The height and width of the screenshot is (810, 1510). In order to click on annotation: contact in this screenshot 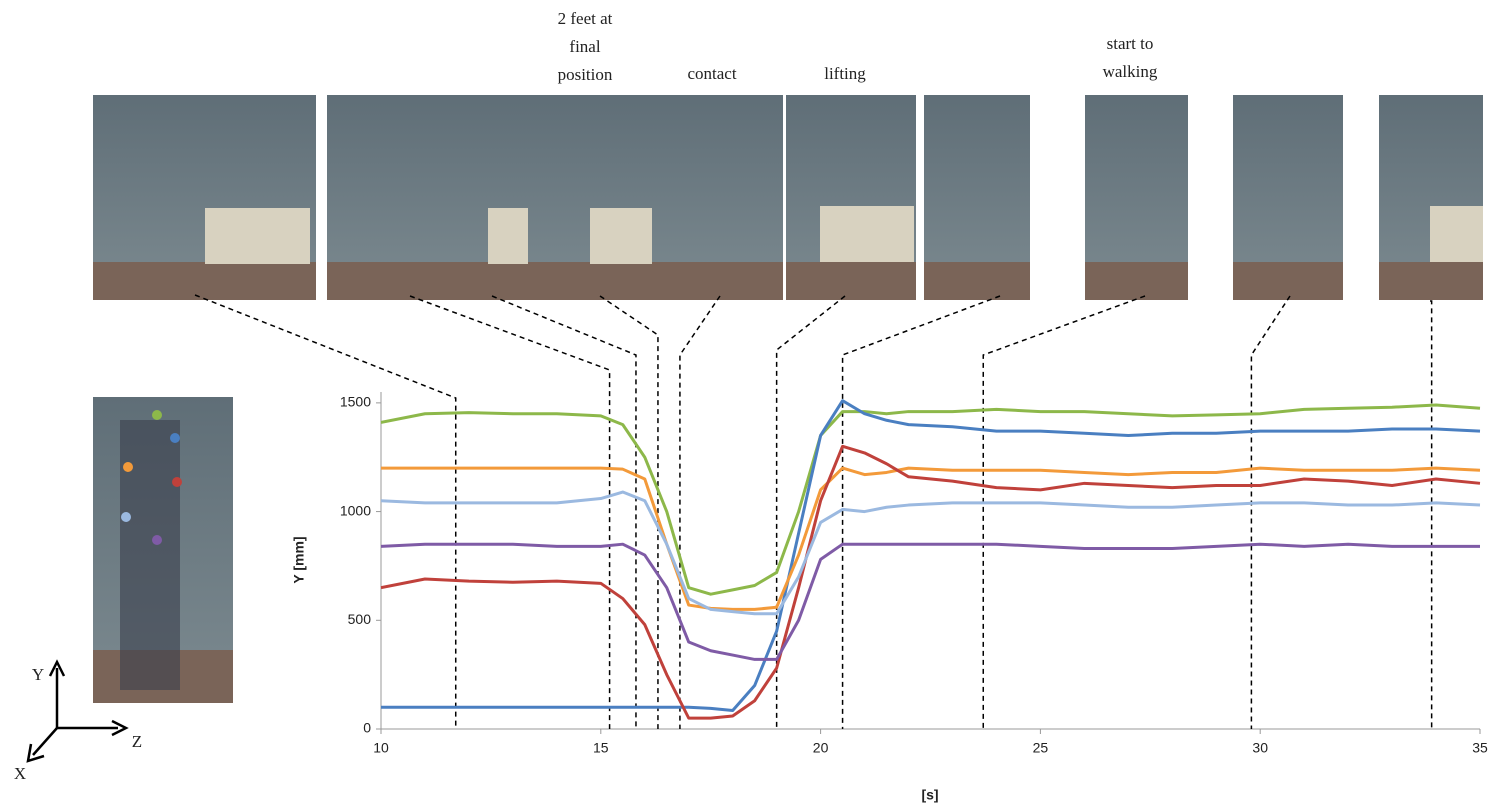, I will do `click(711, 73)`.